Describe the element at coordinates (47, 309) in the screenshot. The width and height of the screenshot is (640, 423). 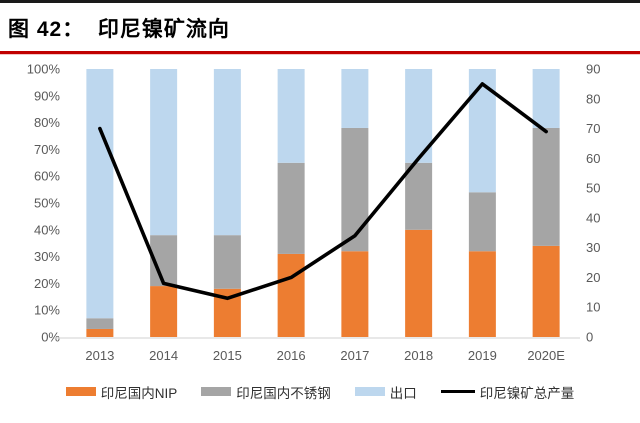
I see `y-axis-left-tick-label: 10%` at that location.